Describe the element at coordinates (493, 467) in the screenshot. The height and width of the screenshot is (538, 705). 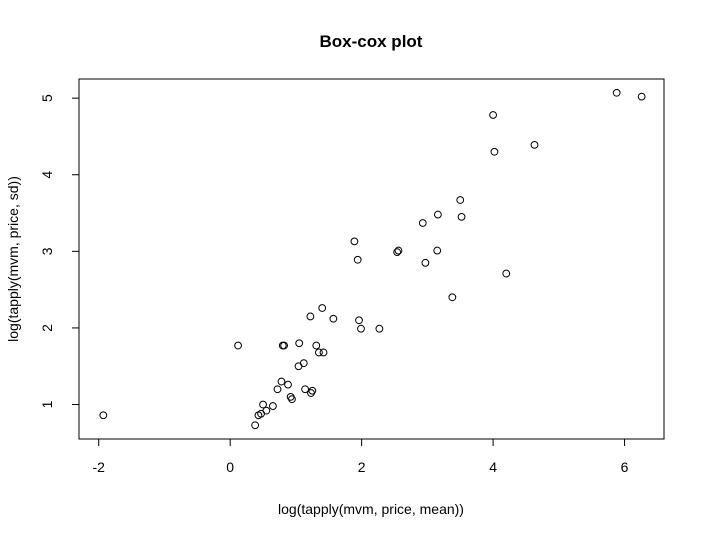
I see `x-tick-label: 4` at that location.